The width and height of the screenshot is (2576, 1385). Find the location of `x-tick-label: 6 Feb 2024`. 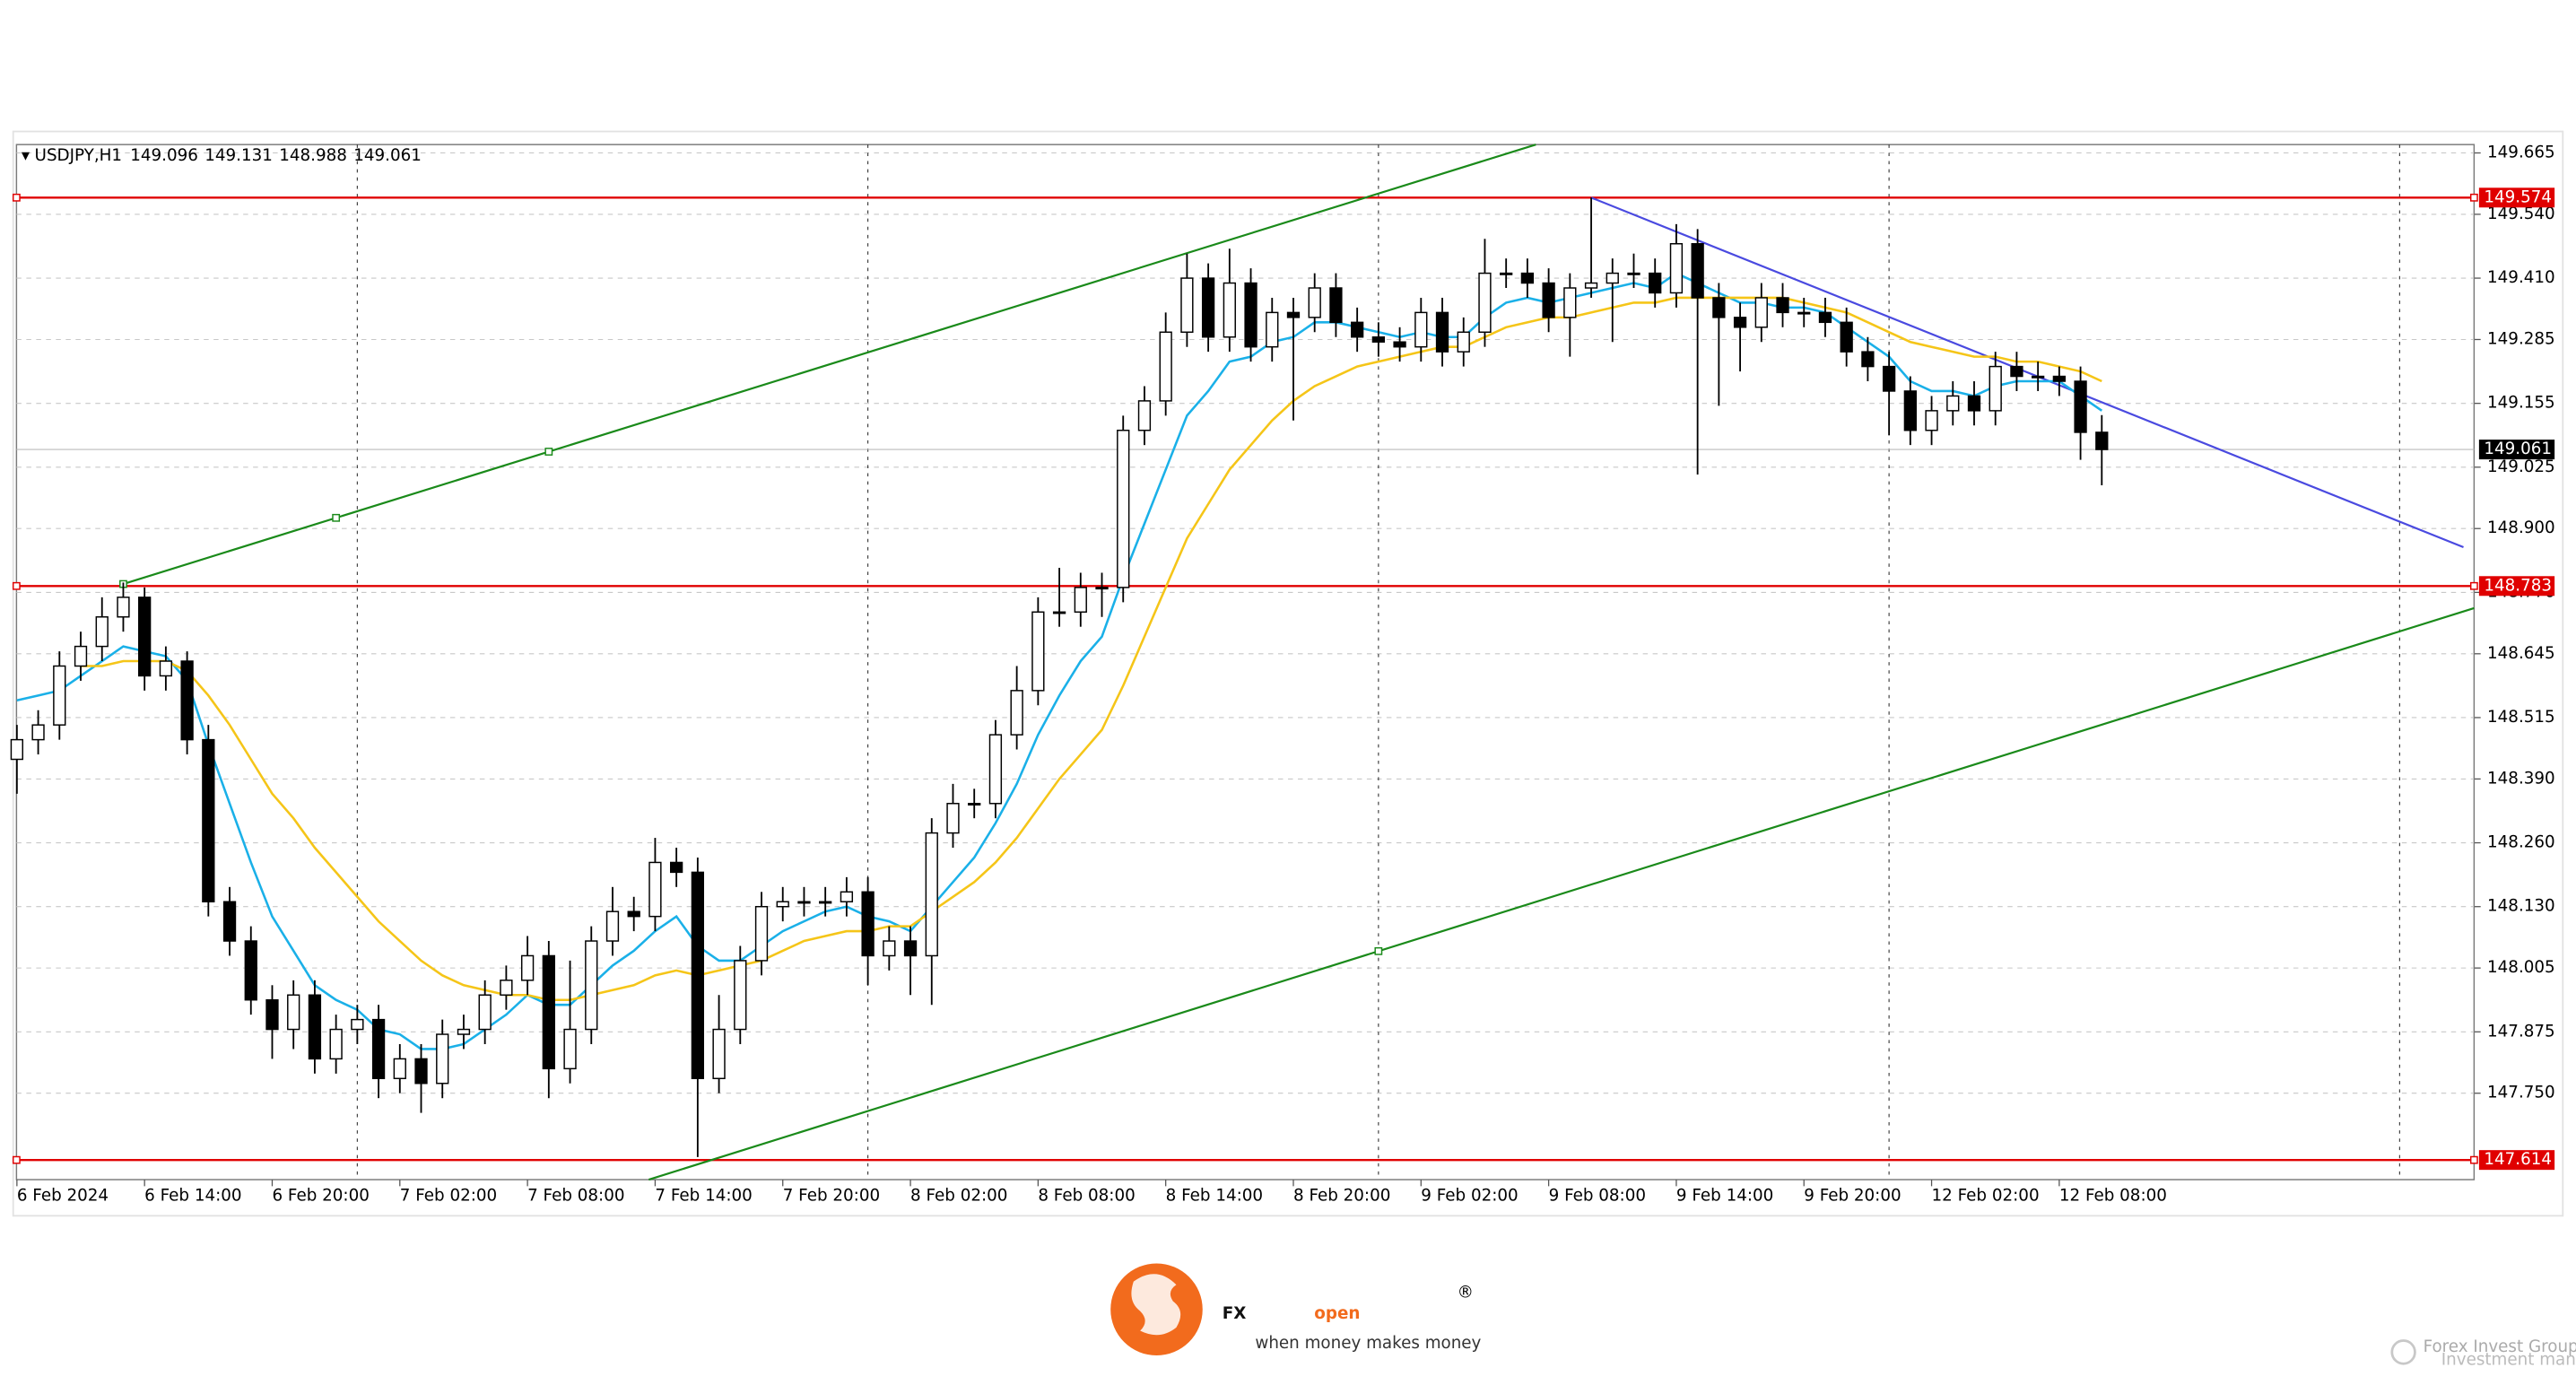

x-tick-label: 6 Feb 2024 is located at coordinates (63, 1195).